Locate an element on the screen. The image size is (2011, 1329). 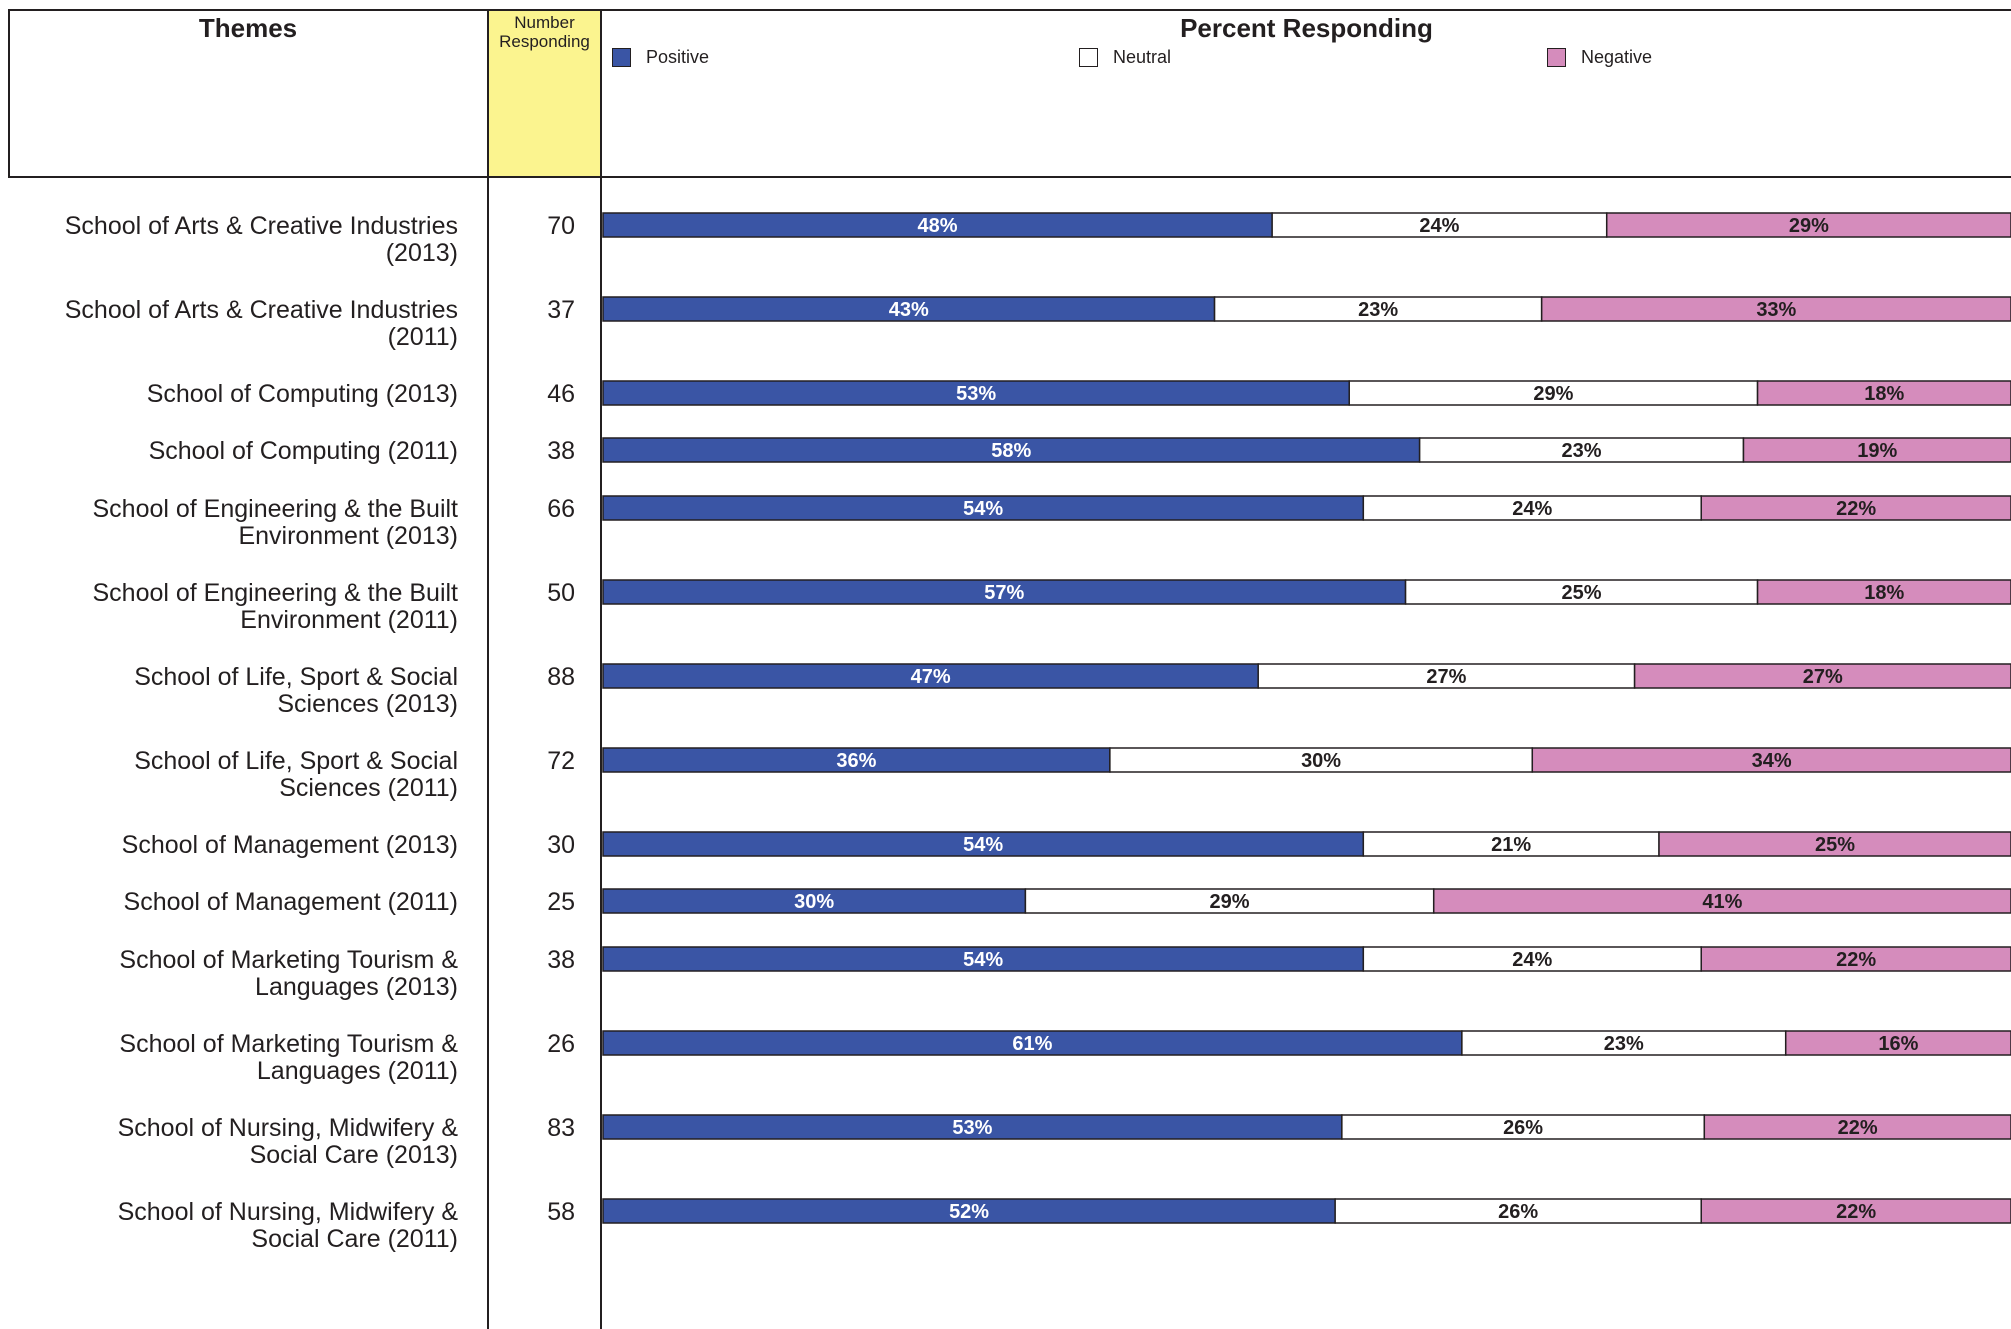
legend-neutral: Neutral is located at coordinates (1125, 57).